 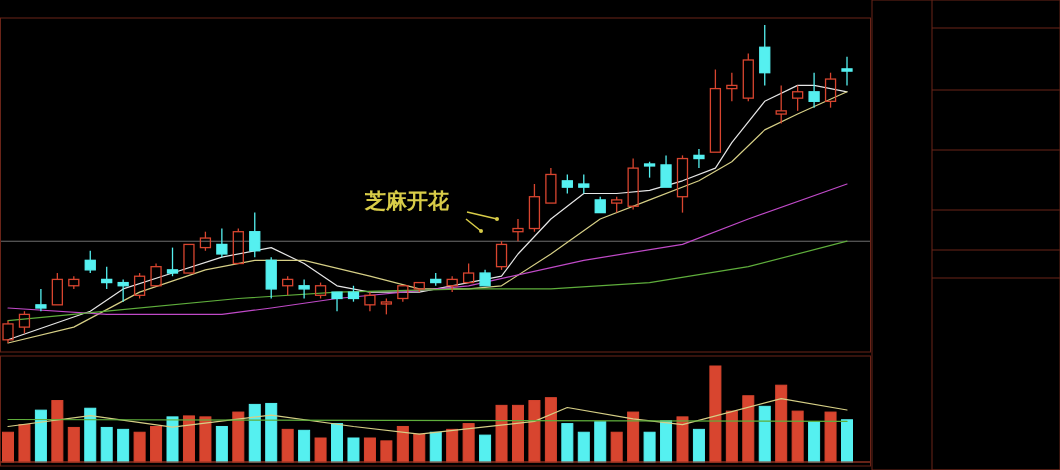 What do you see at coordinates (407, 200) in the screenshot?
I see `annotation: 芝麻开花` at bounding box center [407, 200].